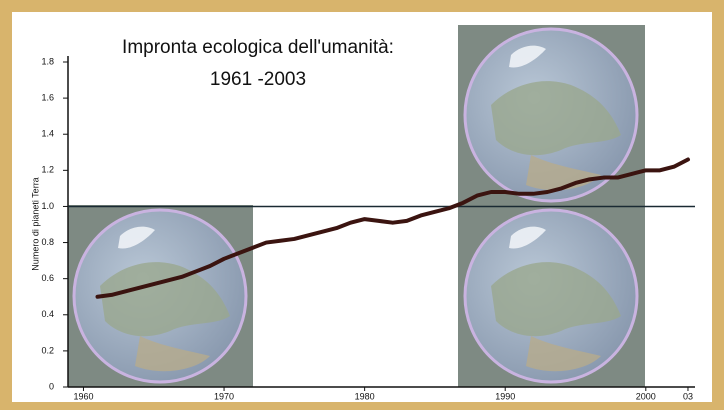 Image resolution: width=724 pixels, height=410 pixels. Describe the element at coordinates (47, 134) in the screenshot. I see `y-tick-label: 1.4` at that location.